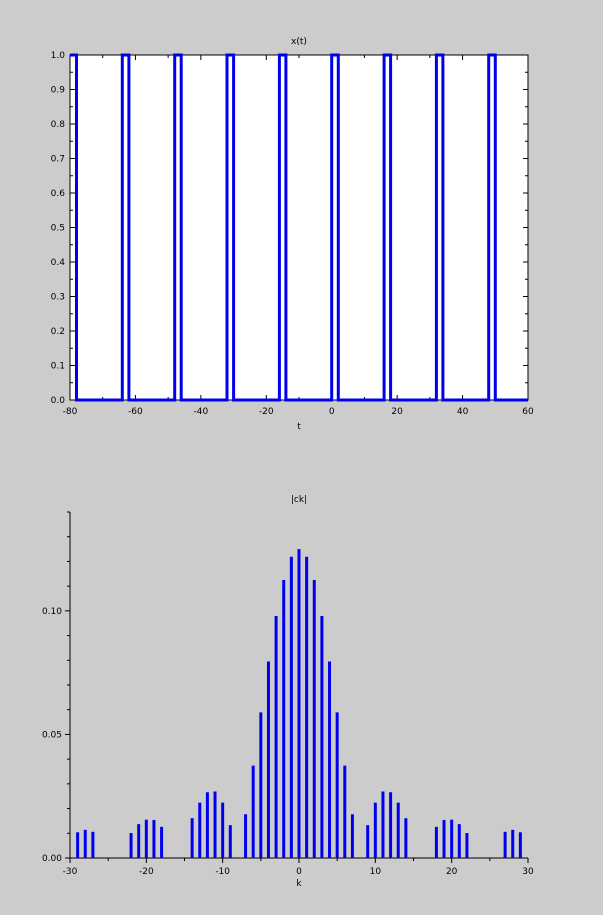  I want to click on signal-x-tick-label: -20, so click(266, 412).